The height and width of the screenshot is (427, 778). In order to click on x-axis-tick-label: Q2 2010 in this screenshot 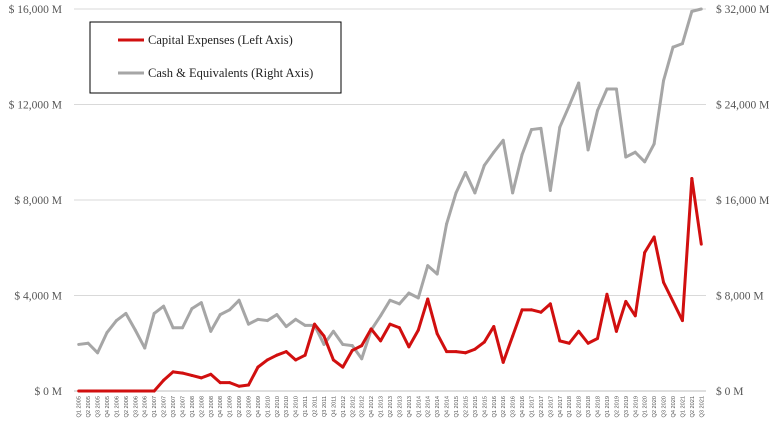, I will do `click(278, 406)`.